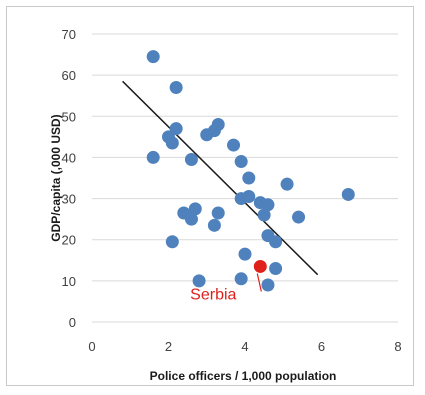 Image resolution: width=425 pixels, height=395 pixels. I want to click on y-axis-title: GDP/capita (,000 USD), so click(56, 177).